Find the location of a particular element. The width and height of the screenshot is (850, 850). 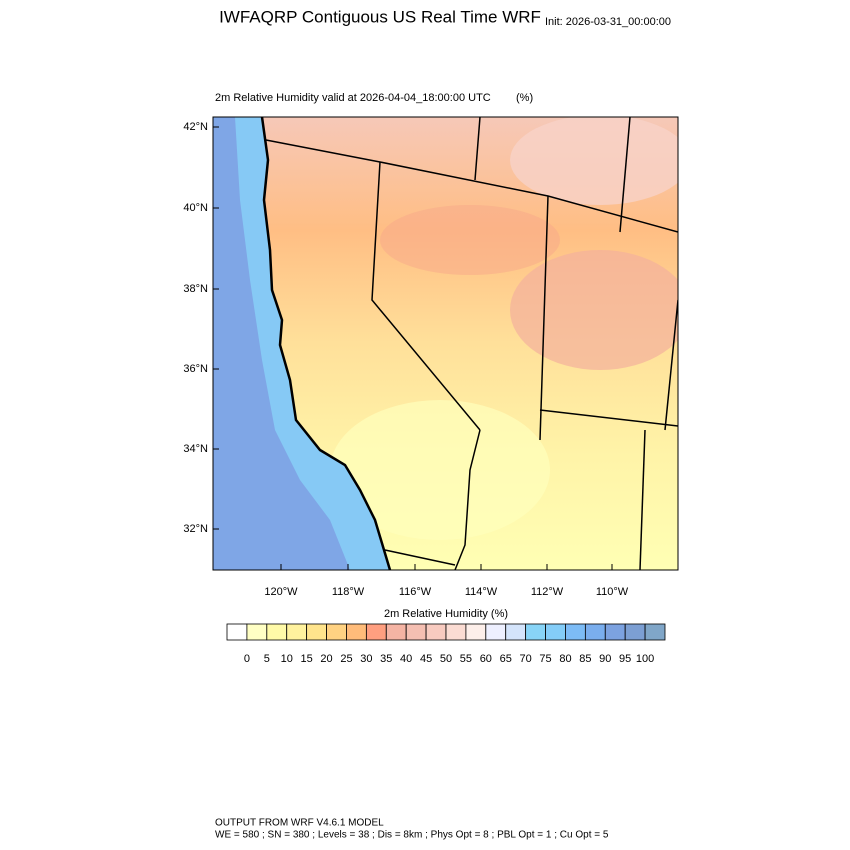

colorbar-label: 30 is located at coordinates (366, 659).